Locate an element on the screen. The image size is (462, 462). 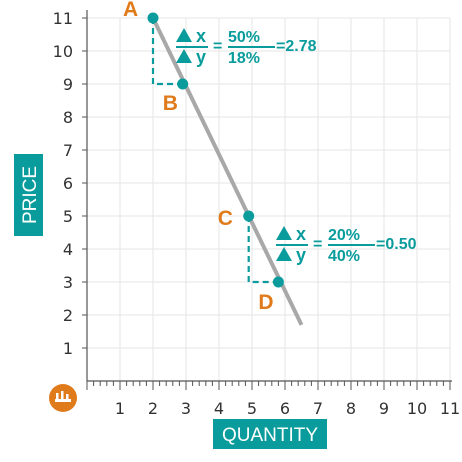
y-tick-label: 6 is located at coordinates (68, 183).